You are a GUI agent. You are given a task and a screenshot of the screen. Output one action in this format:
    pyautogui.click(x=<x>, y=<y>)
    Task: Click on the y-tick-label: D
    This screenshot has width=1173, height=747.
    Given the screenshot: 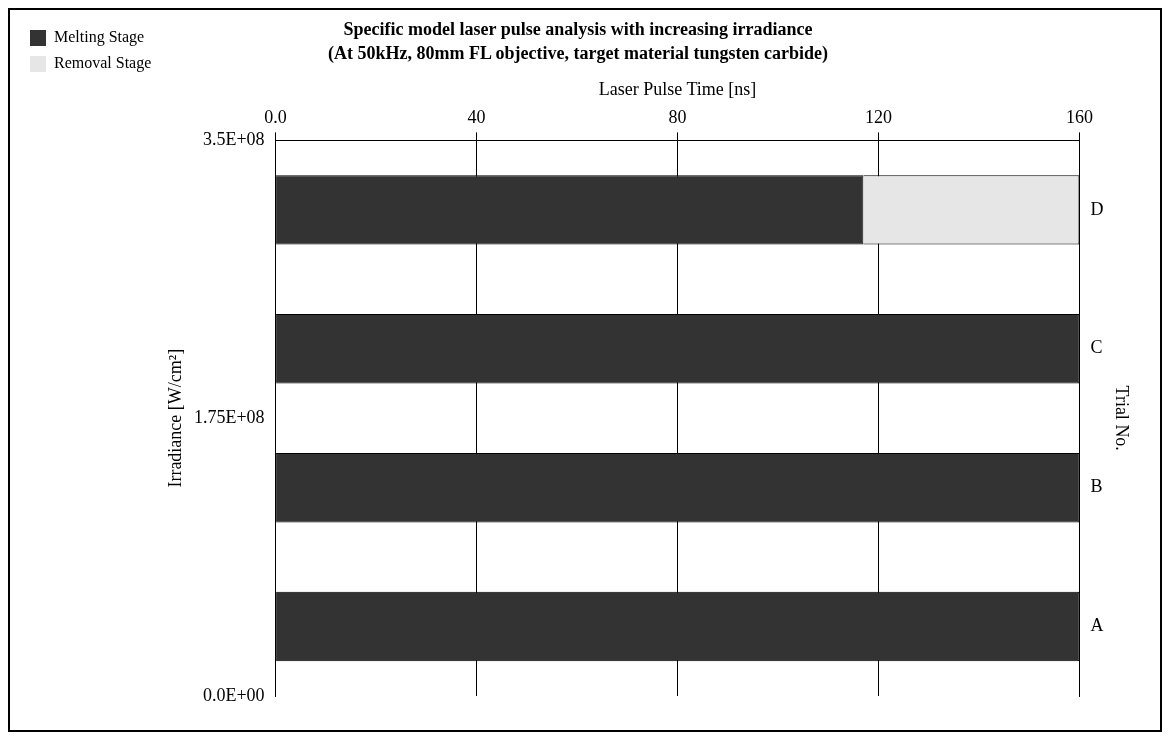 What is the action you would take?
    pyautogui.click(x=1097, y=208)
    